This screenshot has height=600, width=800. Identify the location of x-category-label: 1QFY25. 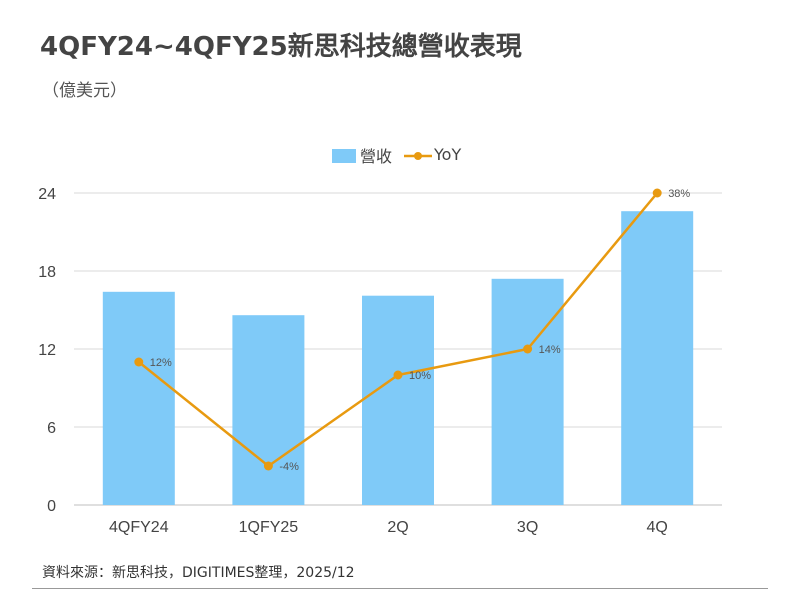
(269, 527).